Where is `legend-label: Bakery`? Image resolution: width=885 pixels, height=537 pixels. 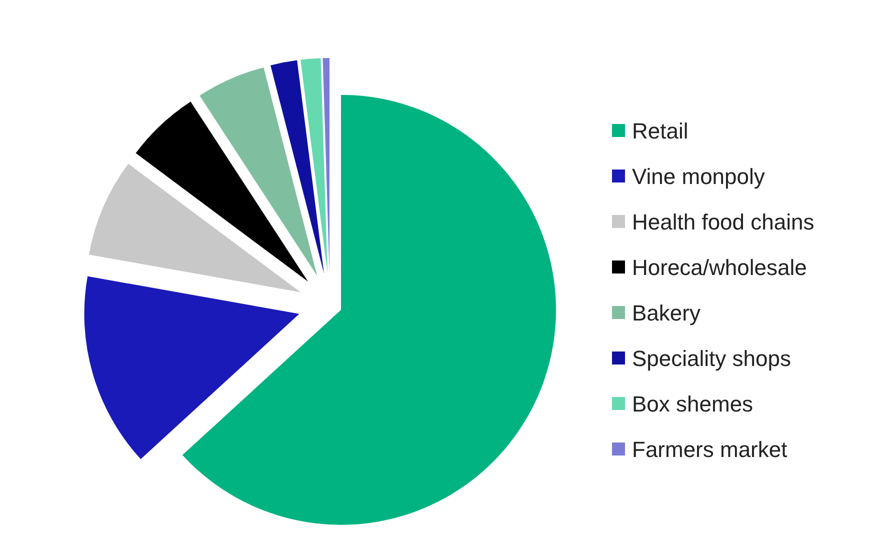 legend-label: Bakery is located at coordinates (666, 313).